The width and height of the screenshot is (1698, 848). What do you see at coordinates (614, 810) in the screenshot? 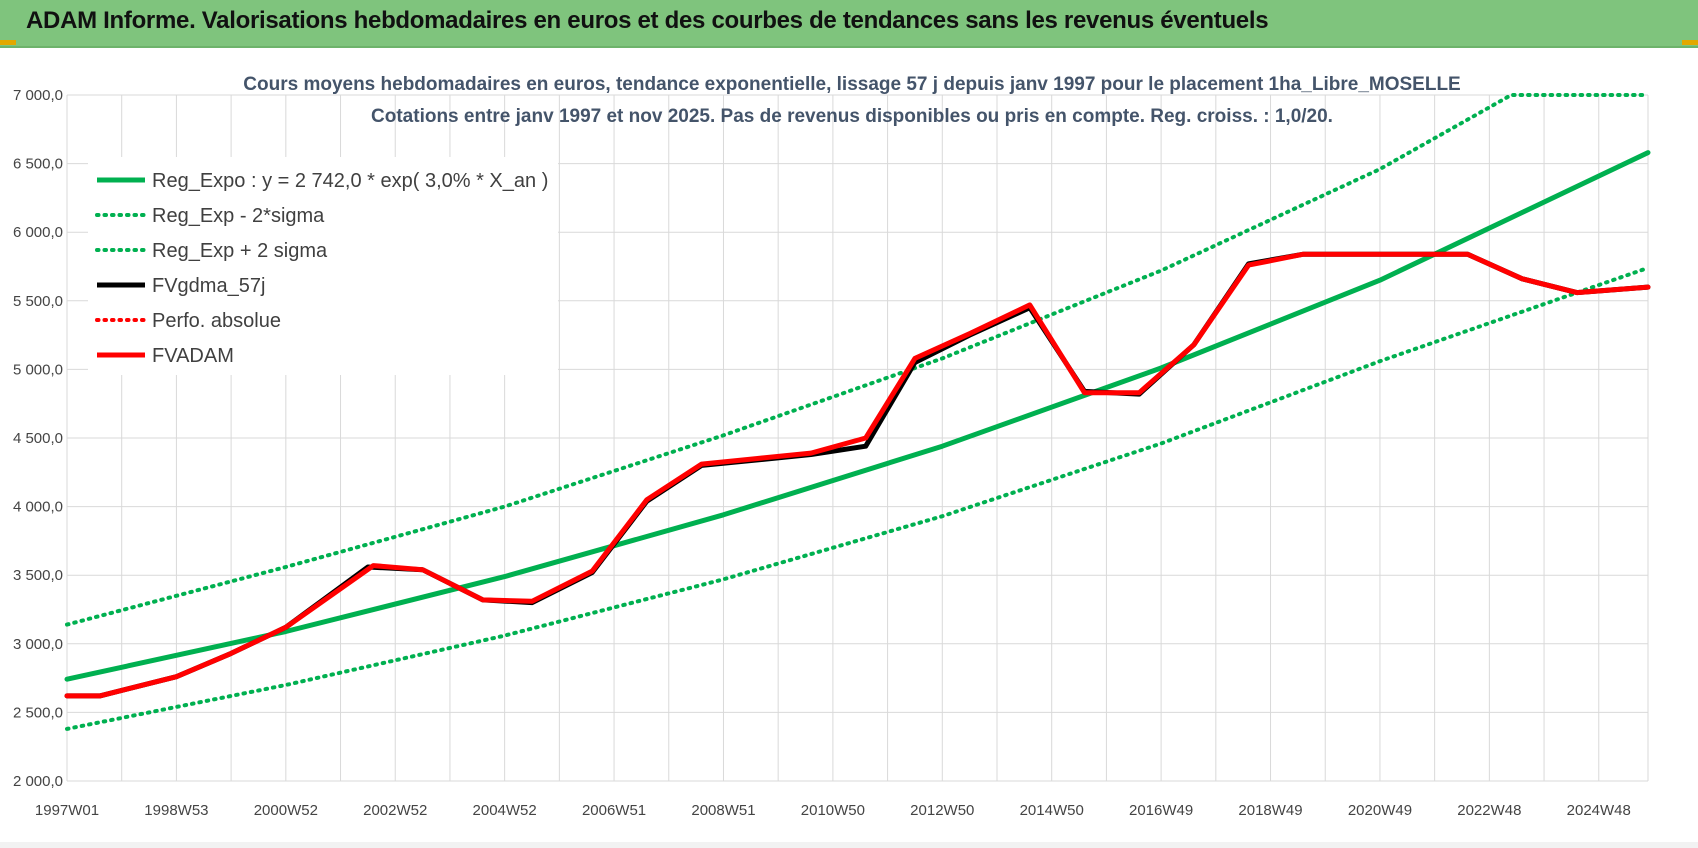
I see `x-tick-label: 2006W51` at bounding box center [614, 810].